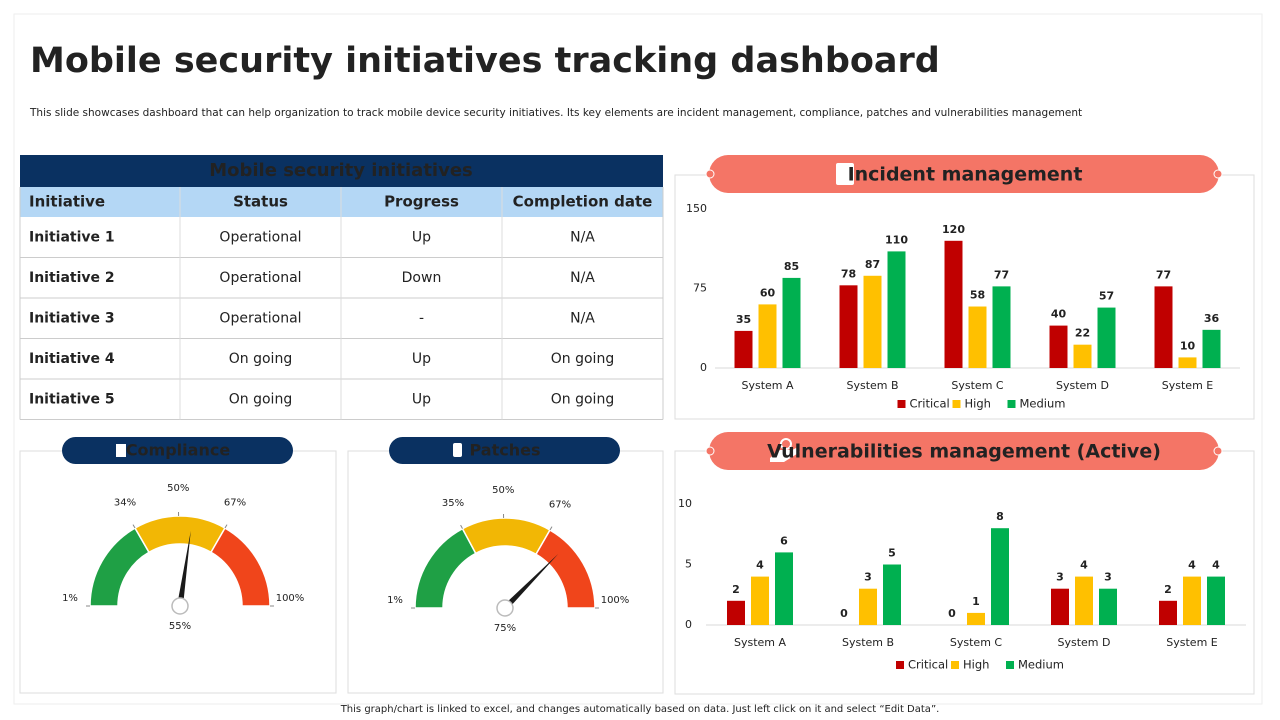 This screenshot has width=1280, height=720. I want to click on gauge-tick-label: 1%, so click(70, 598).